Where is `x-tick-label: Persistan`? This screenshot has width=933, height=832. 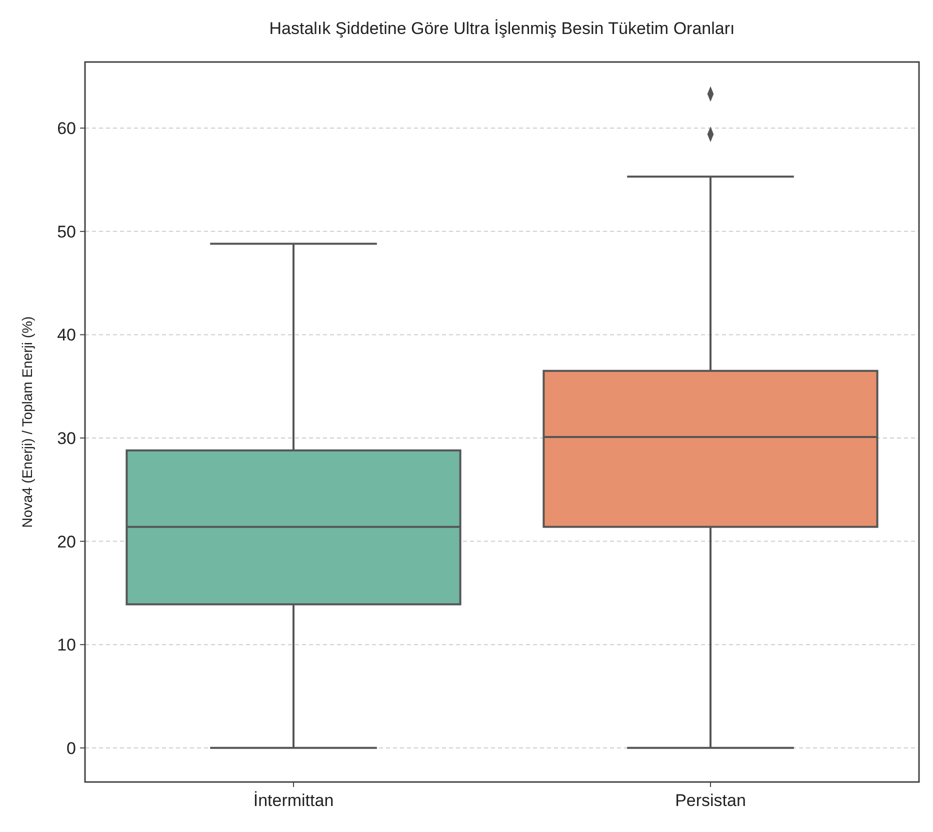
x-tick-label: Persistan is located at coordinates (710, 800).